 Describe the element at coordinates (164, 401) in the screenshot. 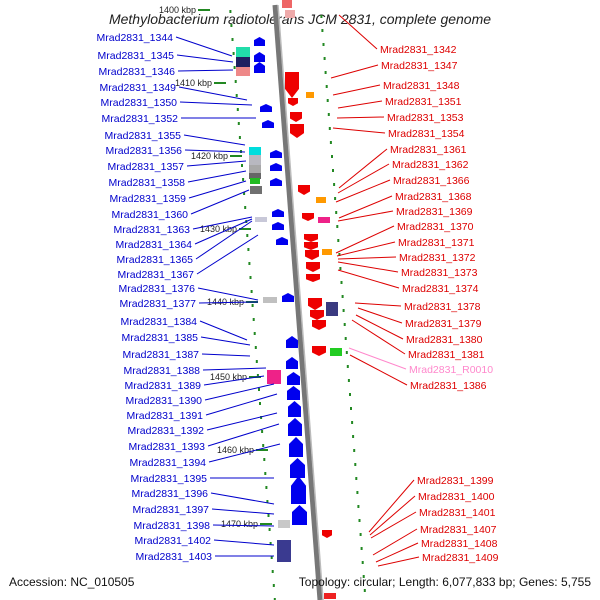

I see `gene-label-left: Mrad2831_1390` at that location.